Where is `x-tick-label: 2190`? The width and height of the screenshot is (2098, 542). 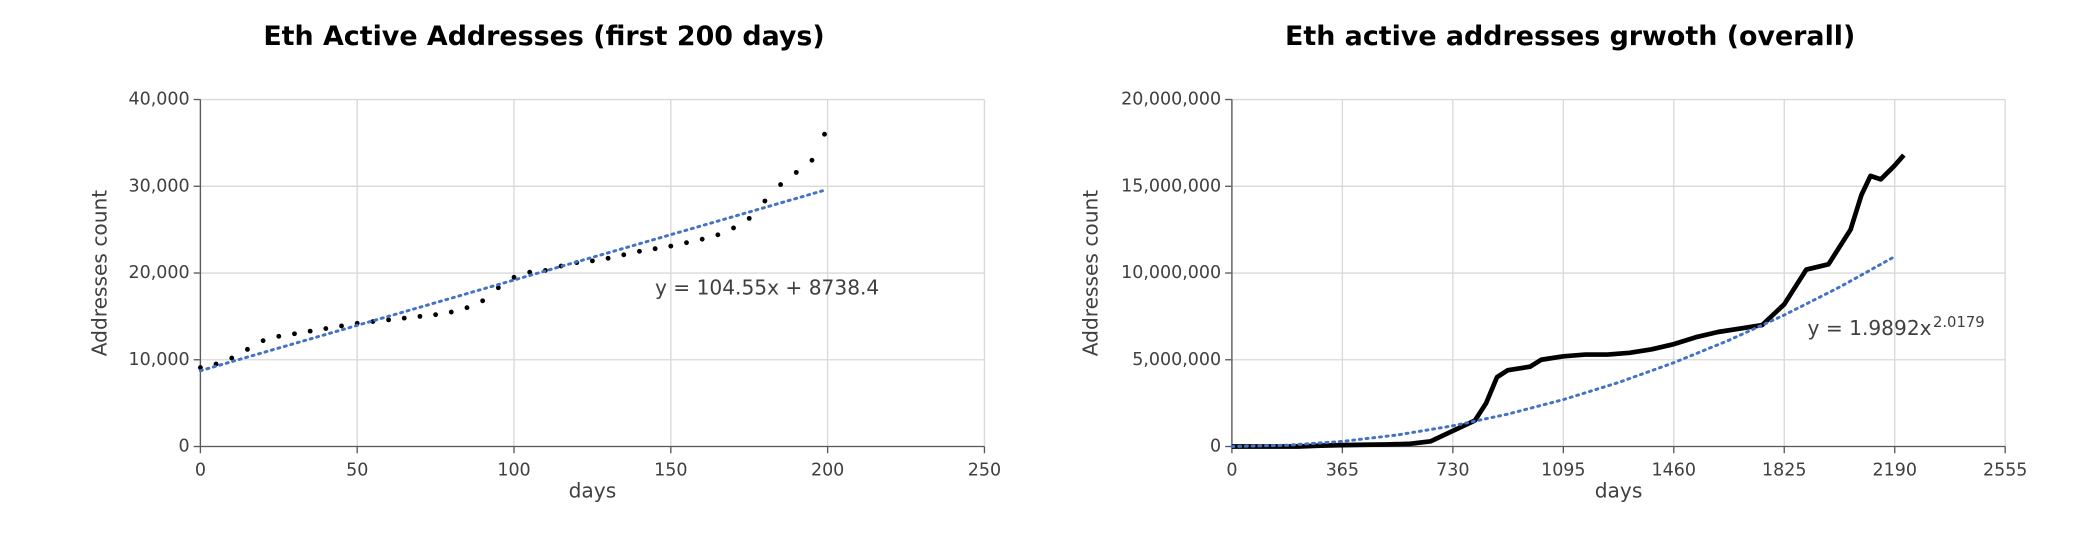
x-tick-label: 2190 is located at coordinates (1894, 471).